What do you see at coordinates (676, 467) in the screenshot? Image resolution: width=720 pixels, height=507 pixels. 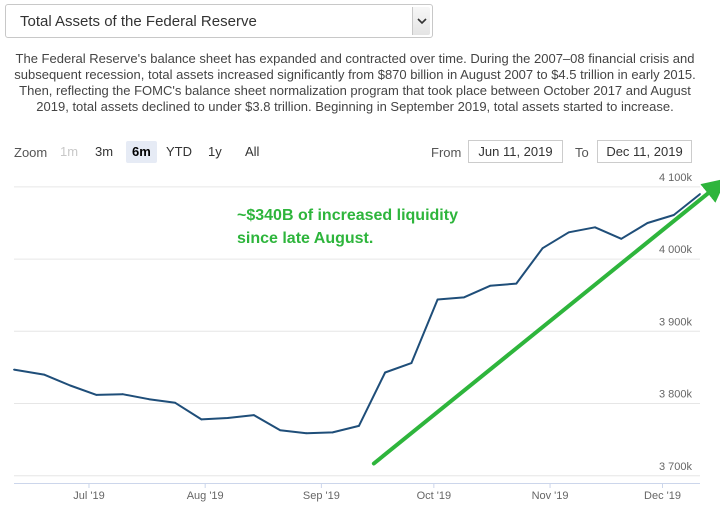 I see `y-tick-label: 3 700k` at bounding box center [676, 467].